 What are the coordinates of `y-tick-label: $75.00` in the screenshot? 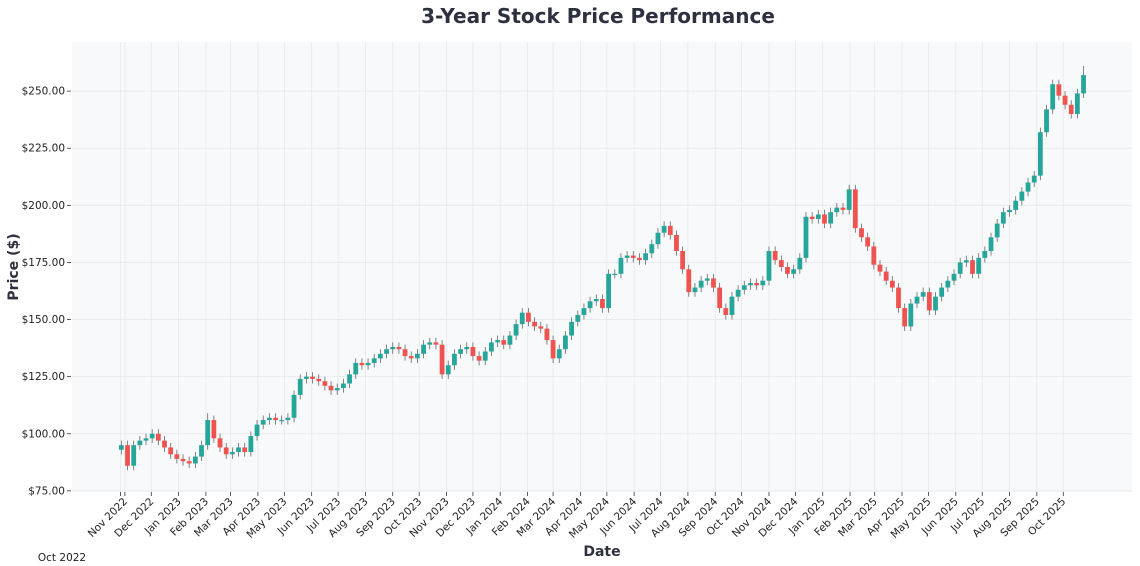 It's located at (46, 491).